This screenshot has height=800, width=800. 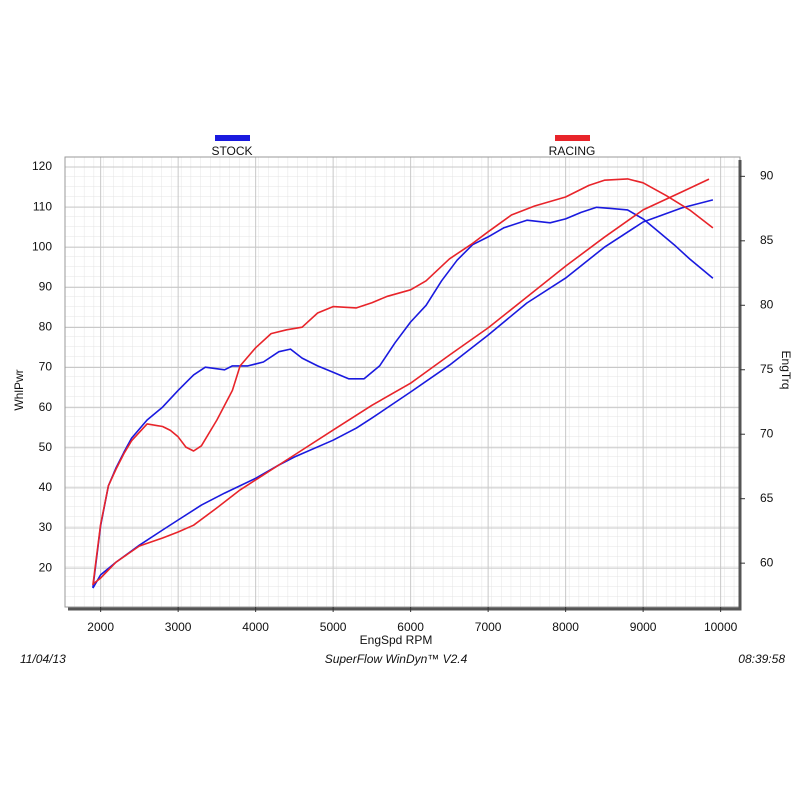 I want to click on y-tick-label: 90, so click(x=46, y=287).